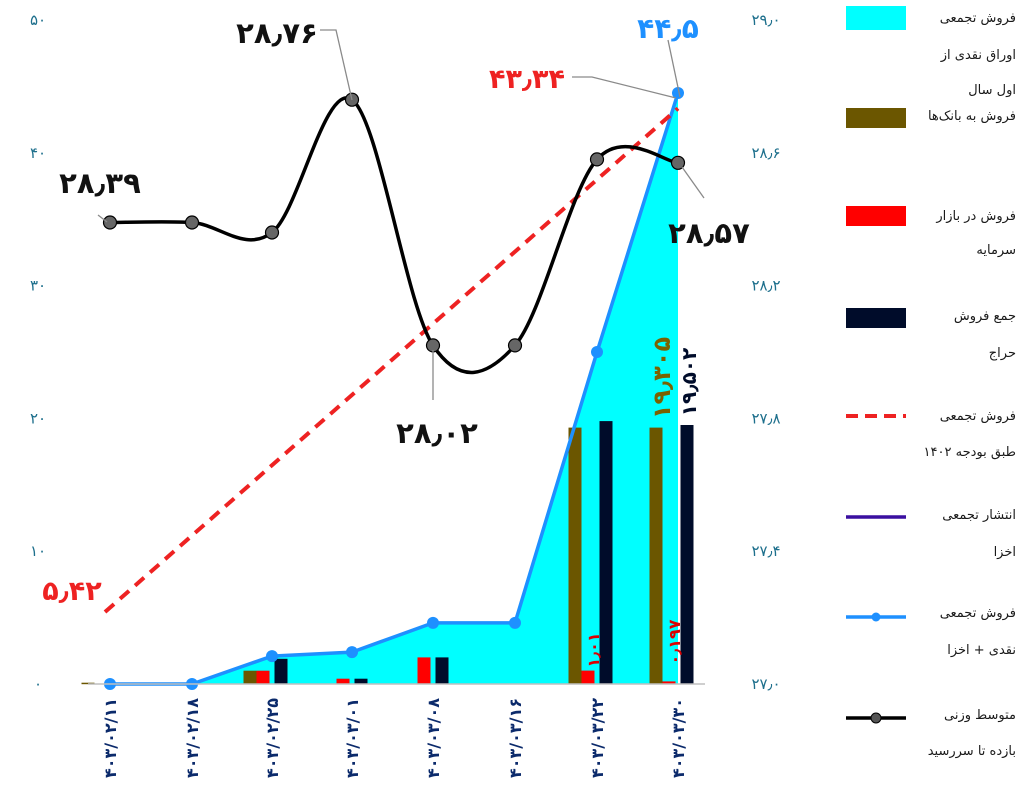  What do you see at coordinates (978, 416) in the screenshot?
I see `legend-text-budget-1: فروش تجمعی` at bounding box center [978, 416].